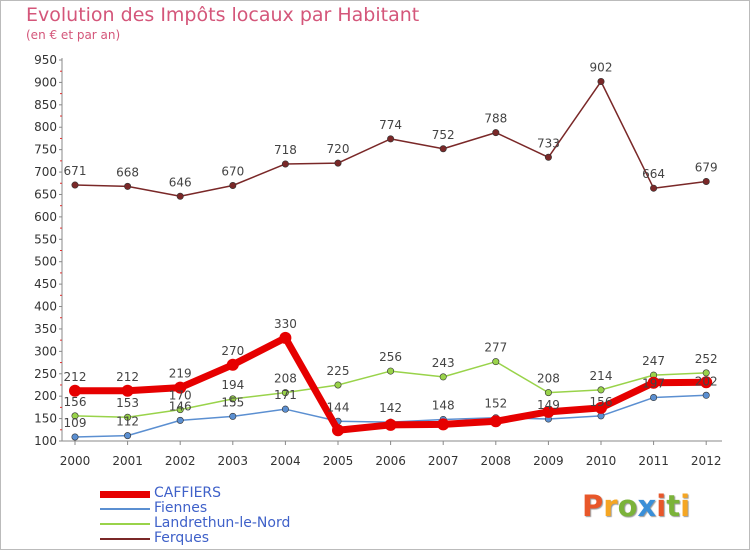 This screenshot has height=550, width=750. I want to click on legend-label: CAFFIERS, so click(188, 493).